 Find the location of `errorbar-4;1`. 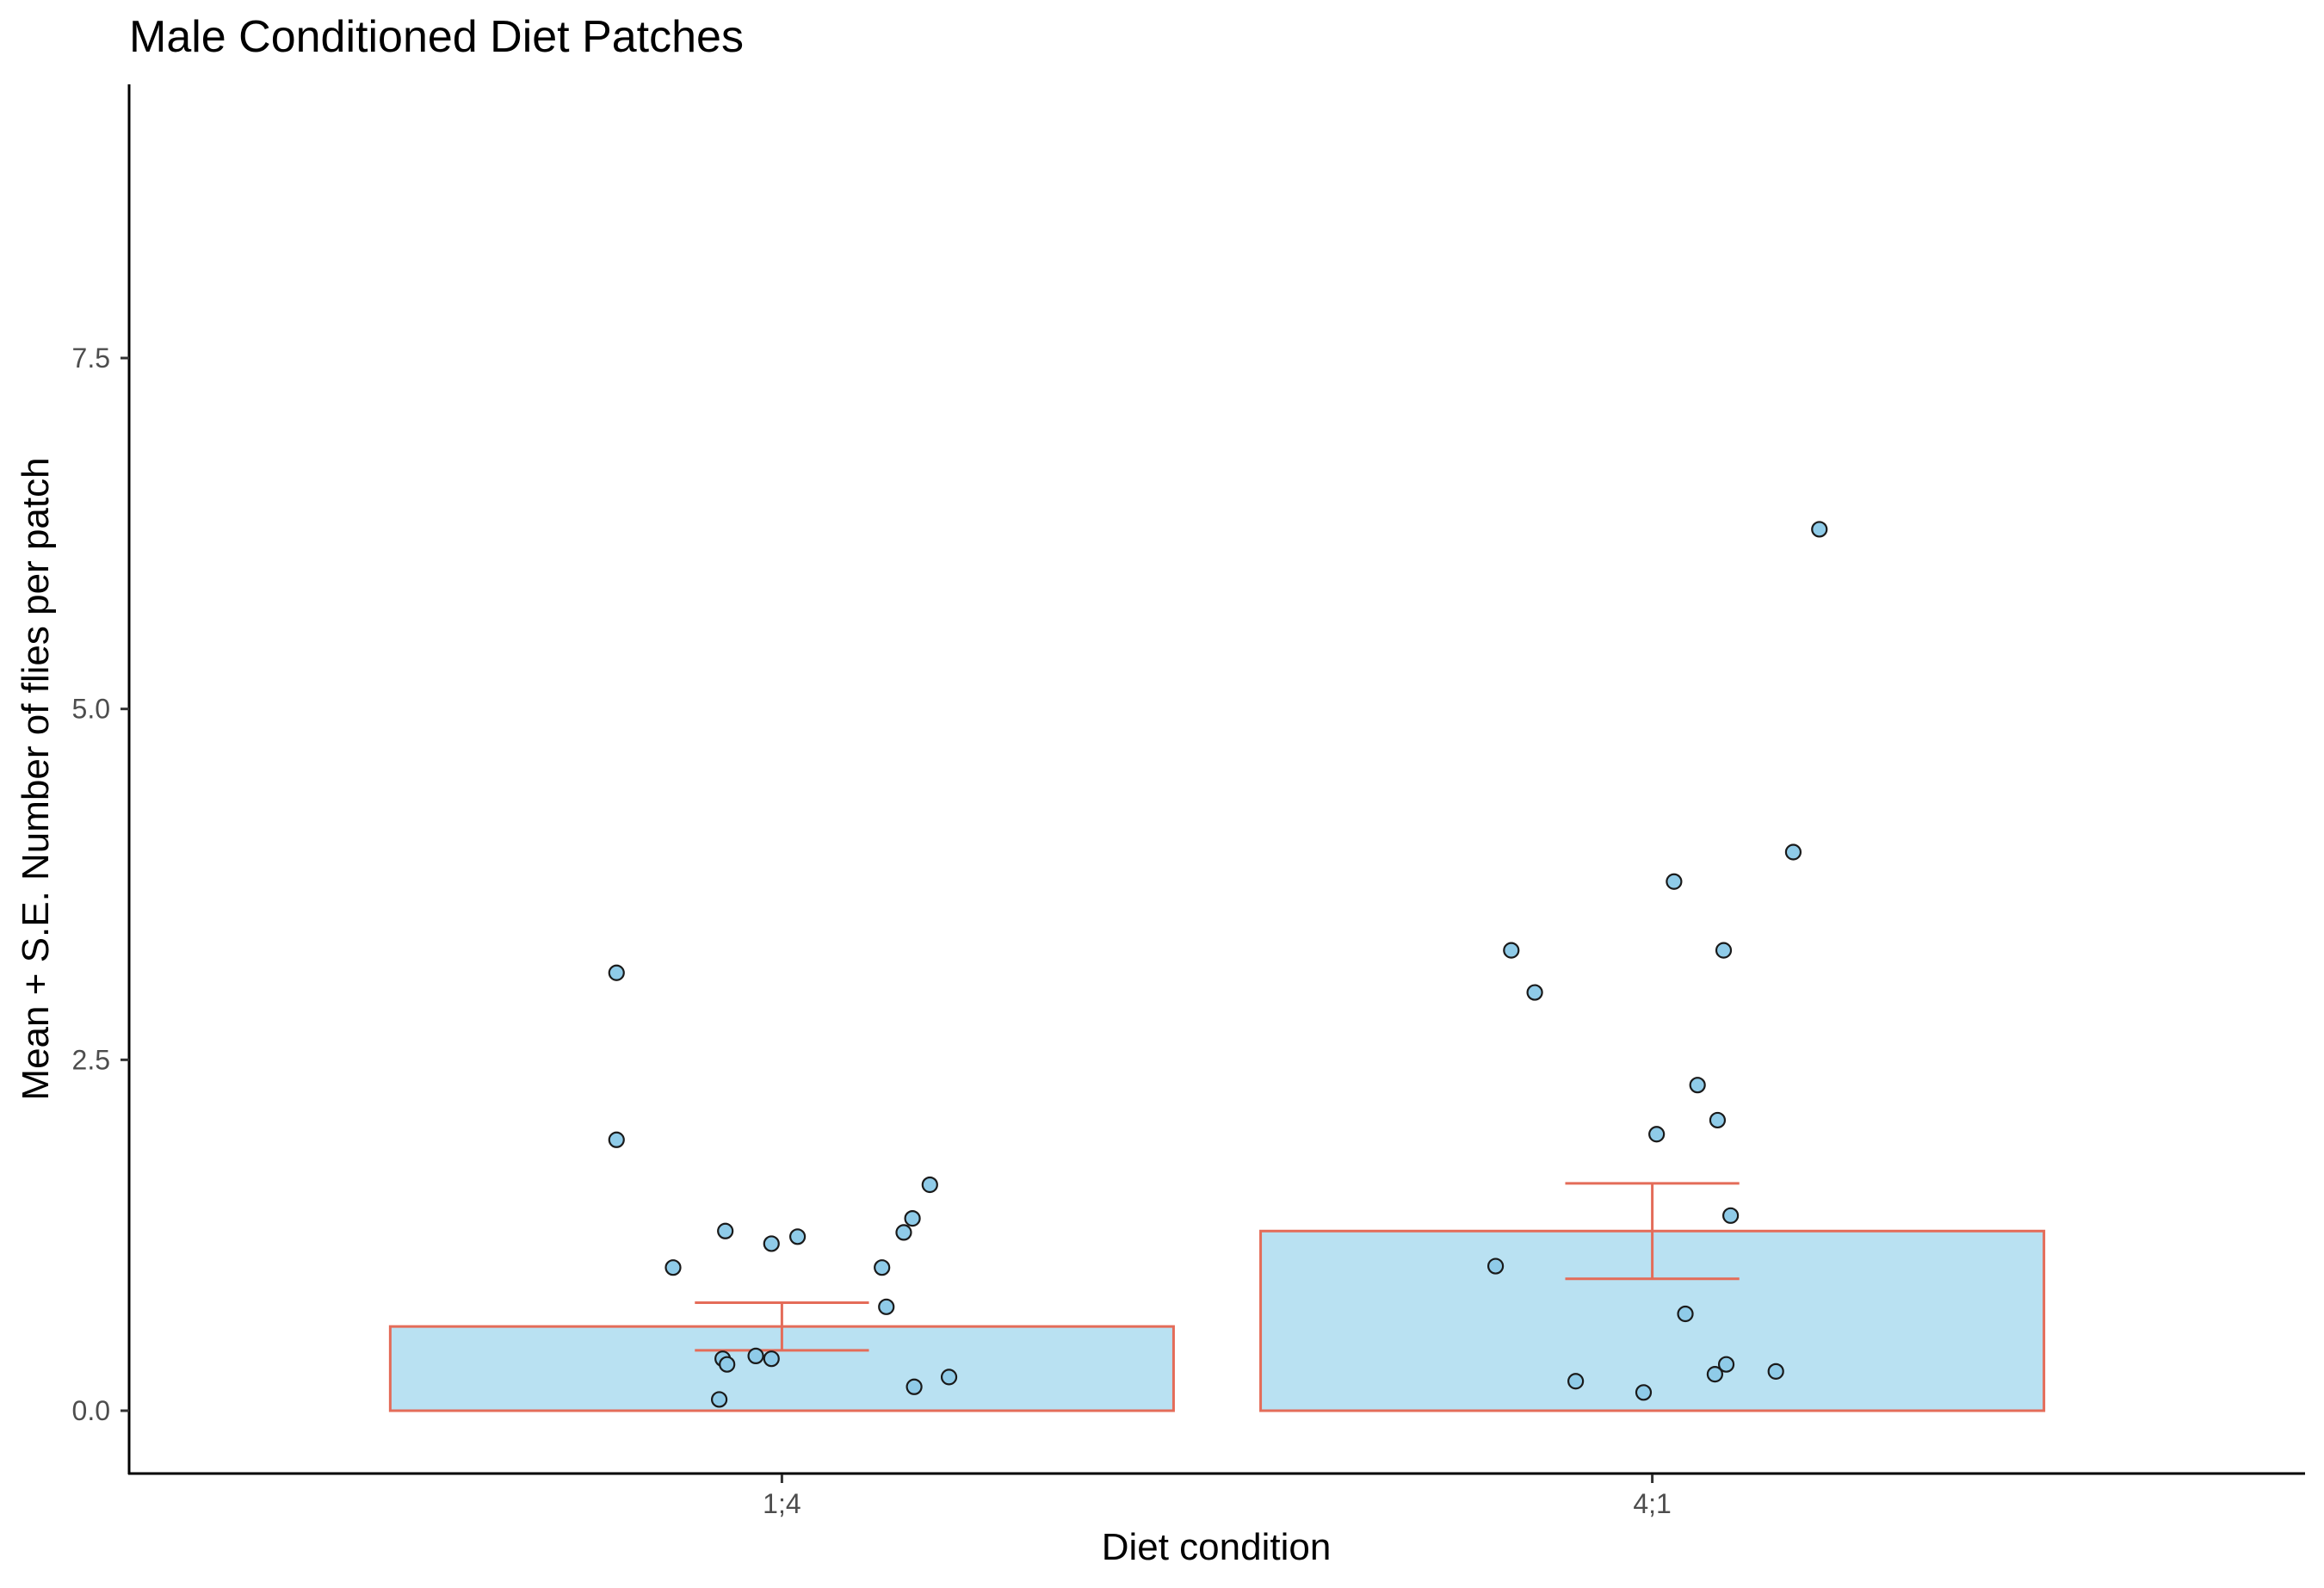

errorbar-4;1 is located at coordinates (1652, 1231).